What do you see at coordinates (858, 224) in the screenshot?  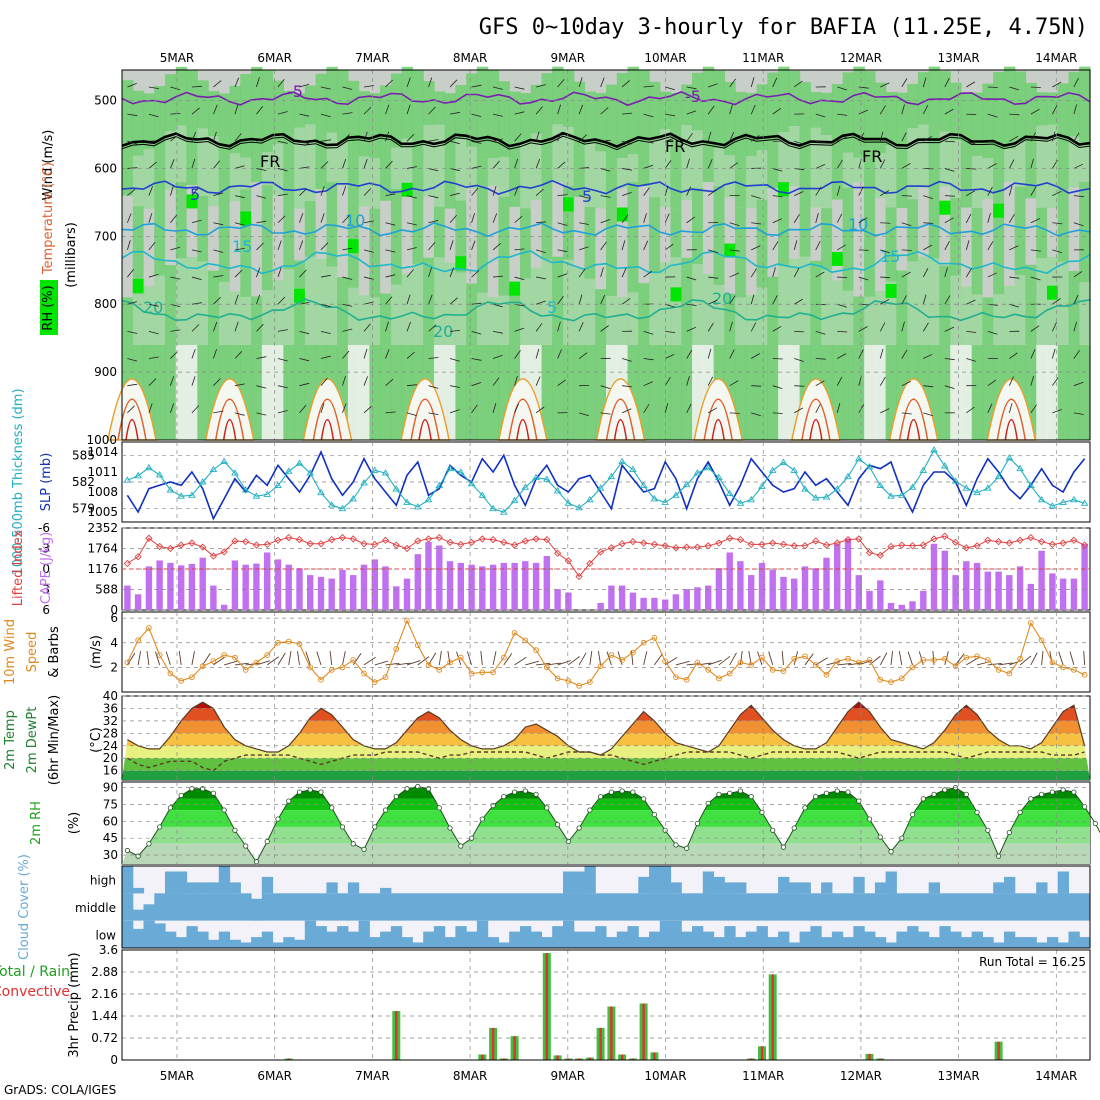 I see `contour-label: 10` at bounding box center [858, 224].